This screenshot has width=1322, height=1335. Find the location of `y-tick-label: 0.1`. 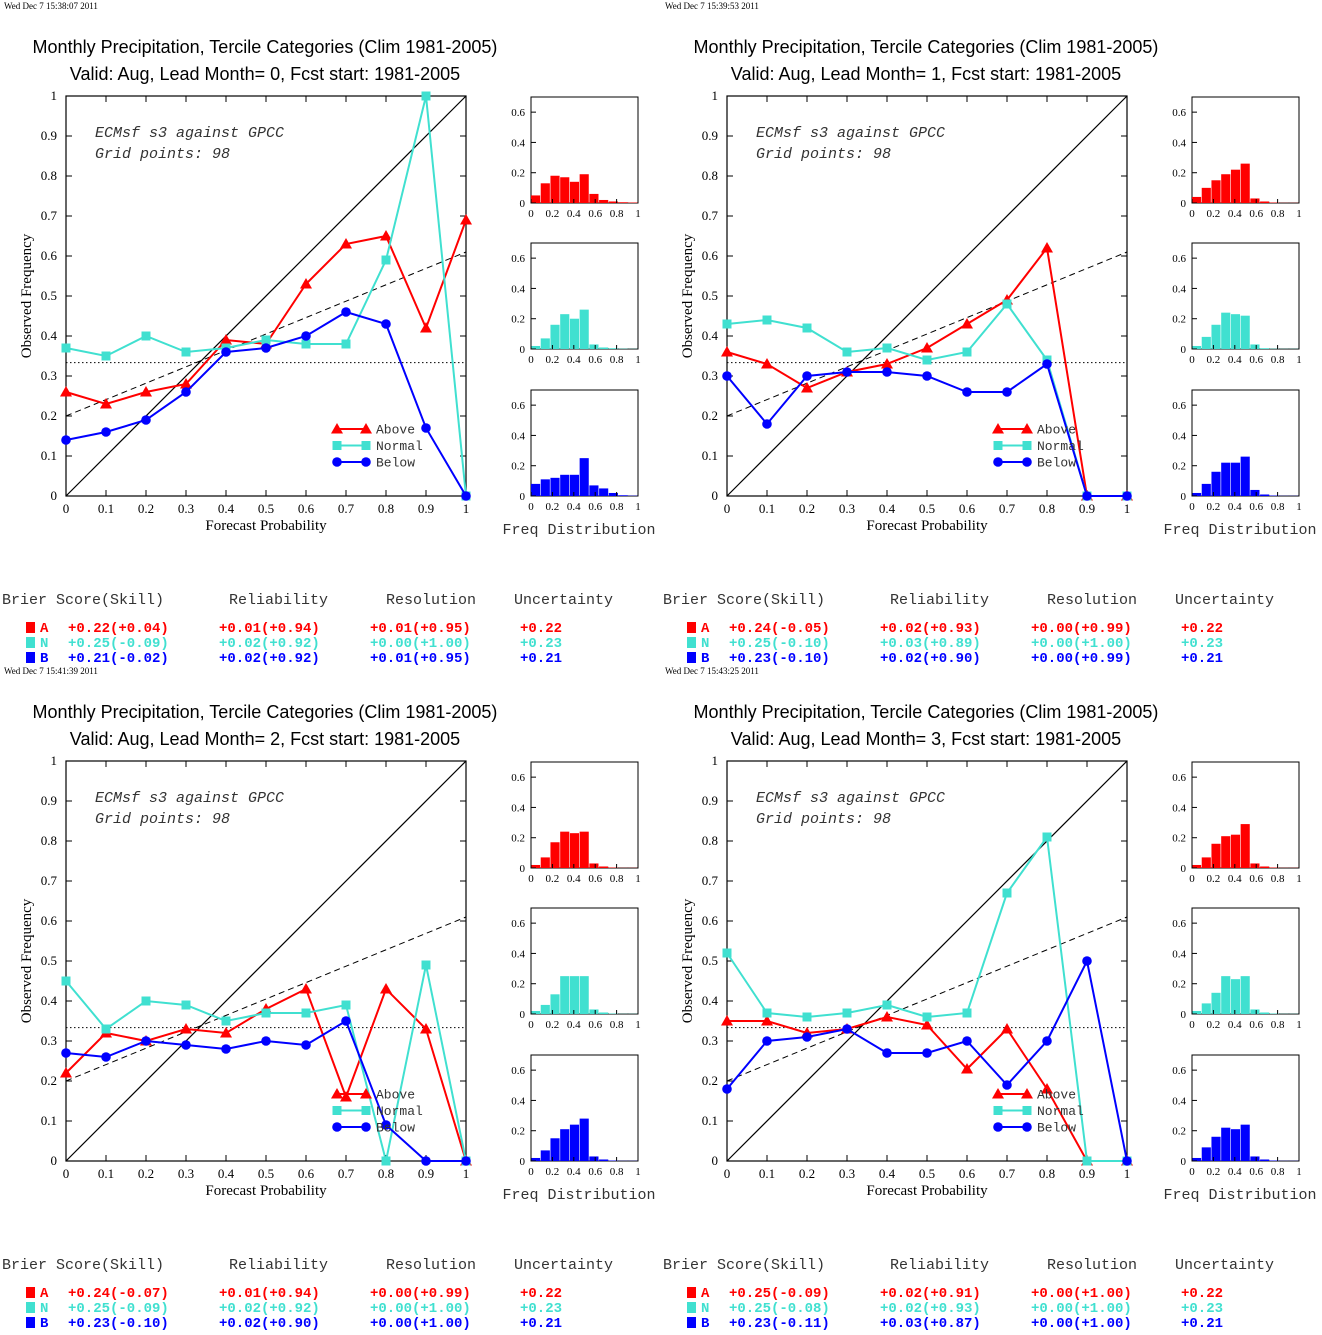

y-tick-label: 0.1 is located at coordinates (710, 1120).